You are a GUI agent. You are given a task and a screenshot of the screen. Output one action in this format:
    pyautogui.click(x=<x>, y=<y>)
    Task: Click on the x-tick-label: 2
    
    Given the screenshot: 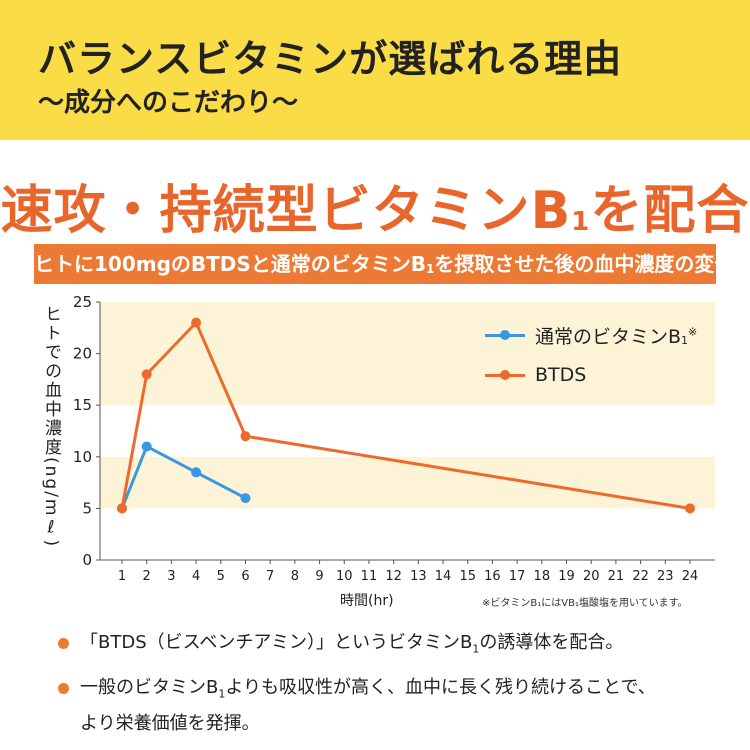 What is the action you would take?
    pyautogui.click(x=147, y=576)
    